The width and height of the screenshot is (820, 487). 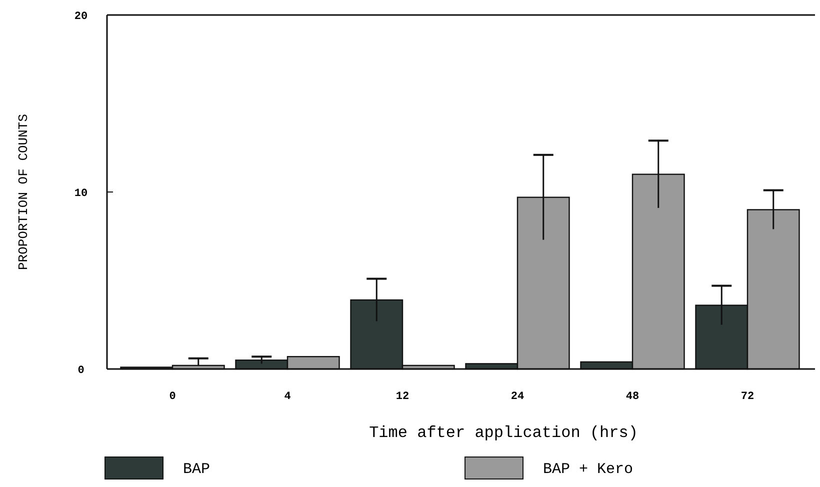 I want to click on x-tick-label: 0, so click(x=172, y=397).